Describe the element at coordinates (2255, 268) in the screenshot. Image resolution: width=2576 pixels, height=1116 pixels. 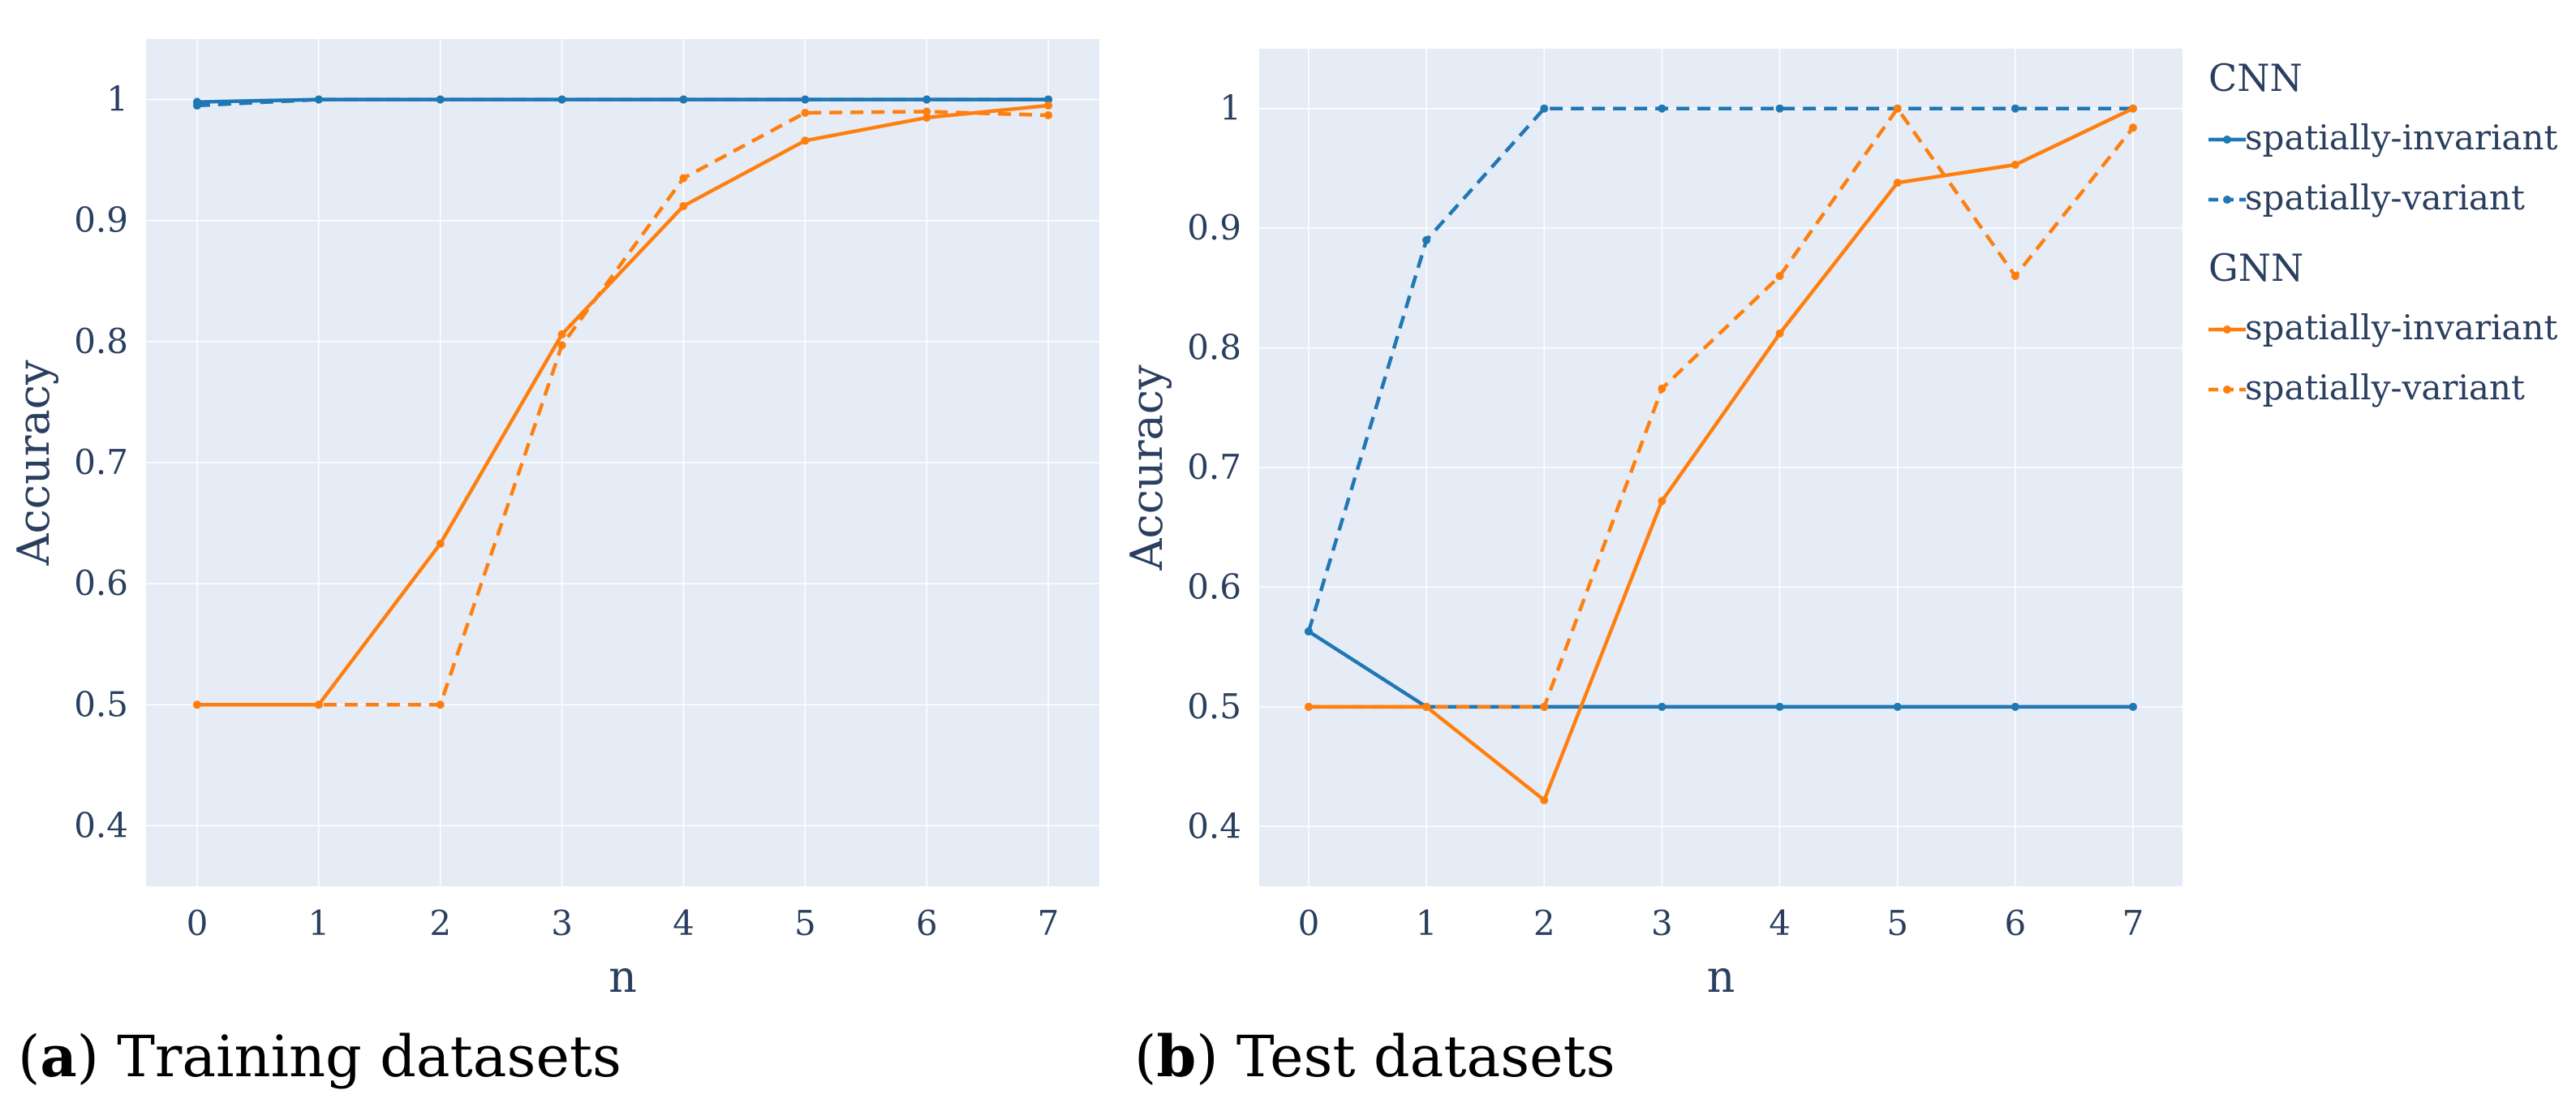
I see `legend-group-title: GNN` at that location.